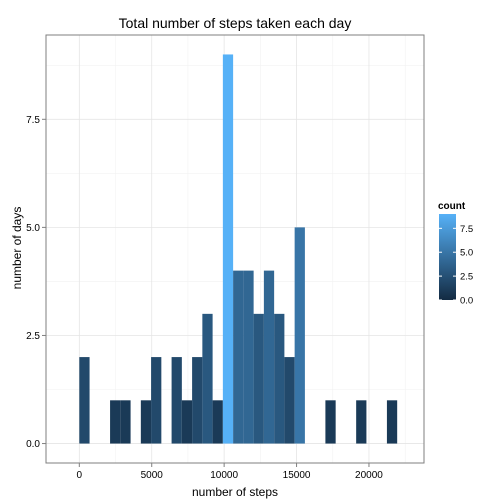 The height and width of the screenshot is (504, 504). What do you see at coordinates (447, 257) in the screenshot?
I see `legend-colorbar` at bounding box center [447, 257].